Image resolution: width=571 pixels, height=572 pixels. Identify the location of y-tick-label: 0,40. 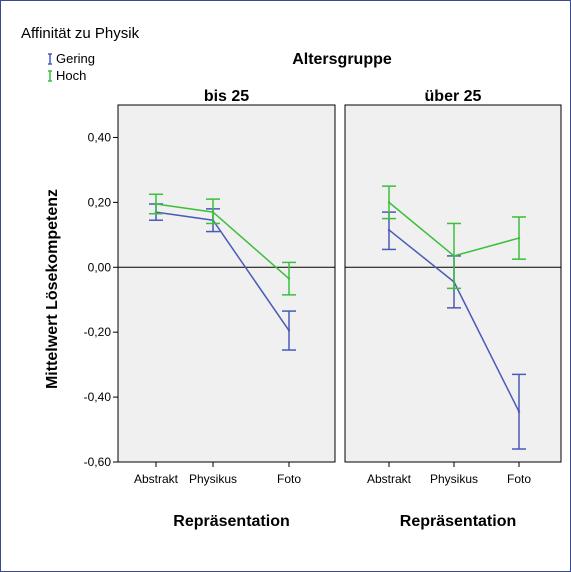
(100, 137).